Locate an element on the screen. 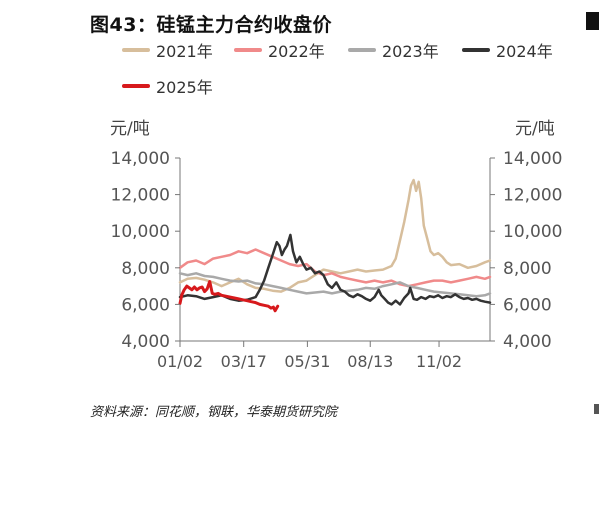 This screenshot has width=599, height=522. series-line-2021 is located at coordinates (335, 235).